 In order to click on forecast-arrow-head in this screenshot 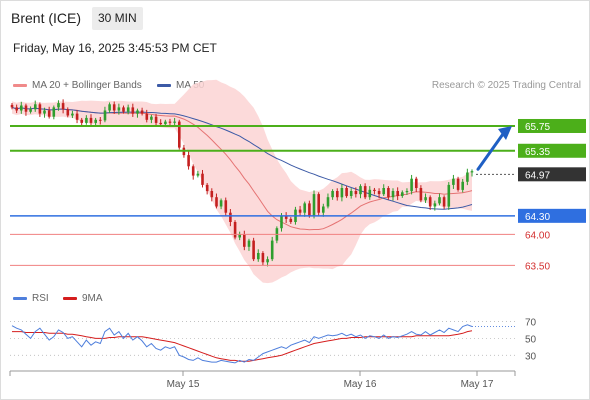, I will do `click(505, 132)`.